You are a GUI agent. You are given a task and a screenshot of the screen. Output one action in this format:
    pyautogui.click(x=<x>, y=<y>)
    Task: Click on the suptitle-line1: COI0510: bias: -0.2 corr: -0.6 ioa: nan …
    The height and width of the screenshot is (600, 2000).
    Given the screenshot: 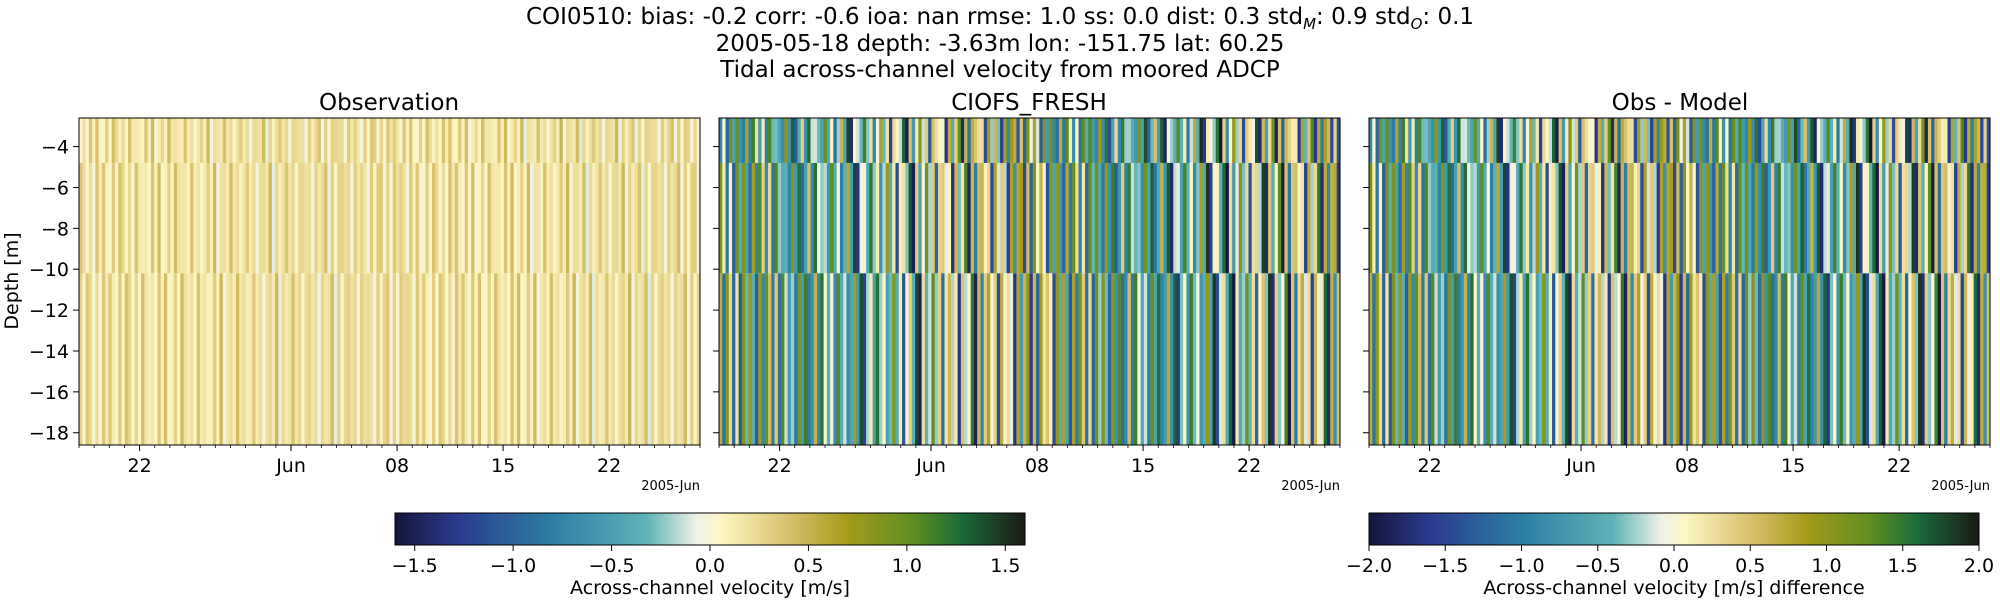 What is the action you would take?
    pyautogui.click(x=1000, y=18)
    